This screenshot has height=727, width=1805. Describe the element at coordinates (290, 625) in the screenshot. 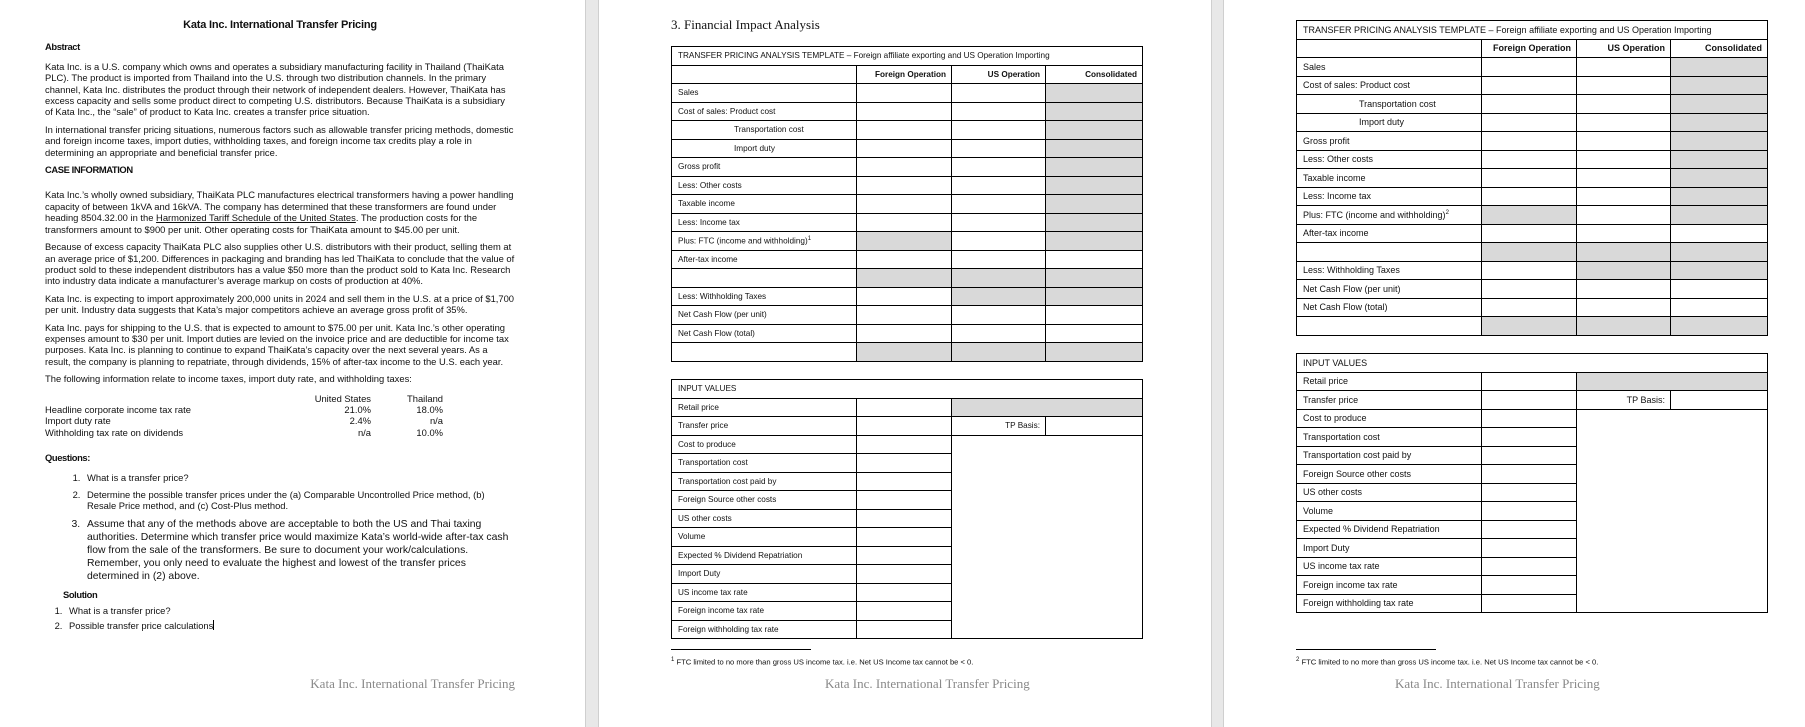

I see `solution-item: Possible transfer price calculations` at that location.